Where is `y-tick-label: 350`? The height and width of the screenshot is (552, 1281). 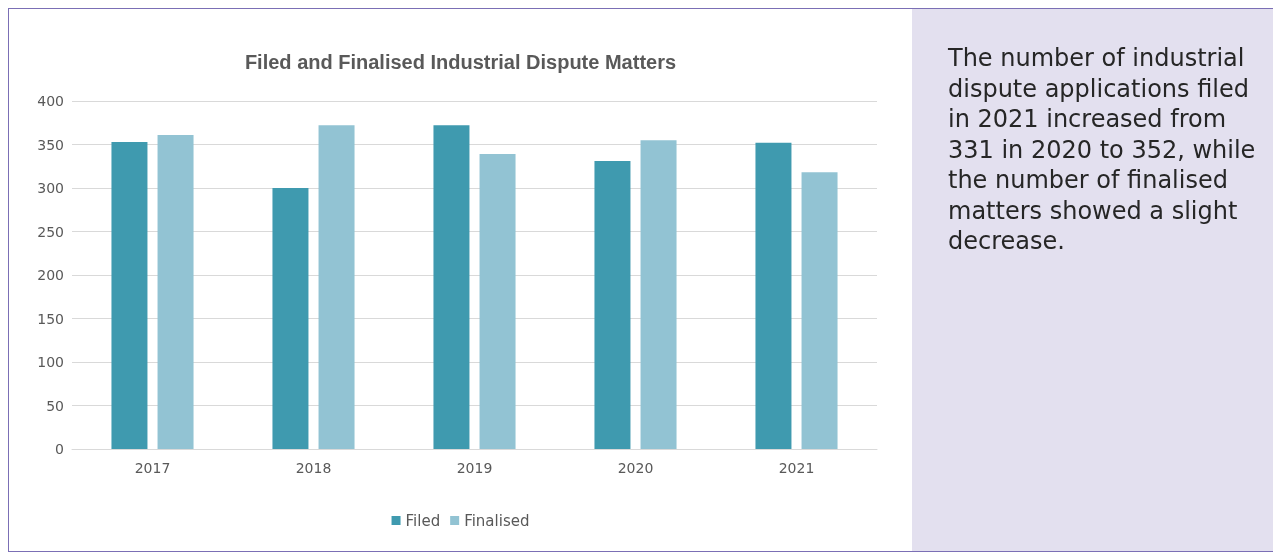 y-tick-label: 350 is located at coordinates (50, 144).